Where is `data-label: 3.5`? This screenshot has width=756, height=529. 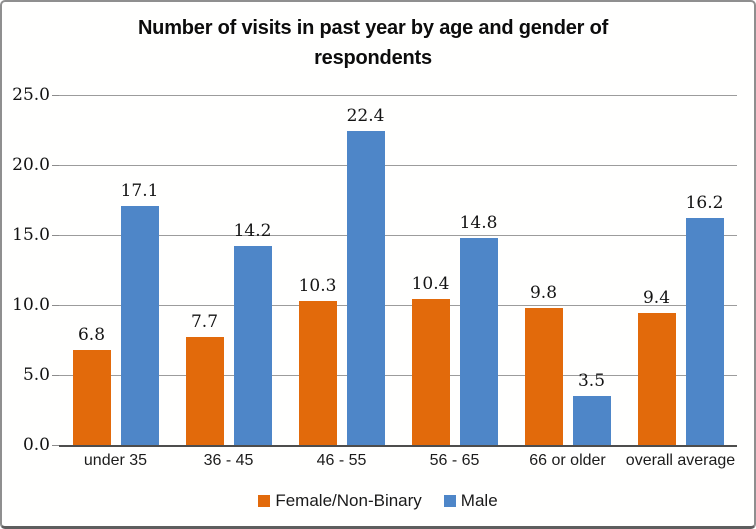 data-label: 3.5 is located at coordinates (591, 381).